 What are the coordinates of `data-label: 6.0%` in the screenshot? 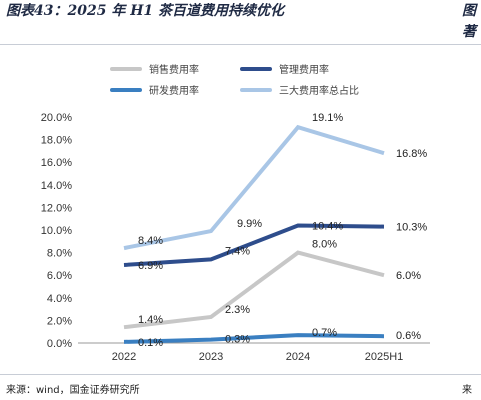 It's located at (408, 276).